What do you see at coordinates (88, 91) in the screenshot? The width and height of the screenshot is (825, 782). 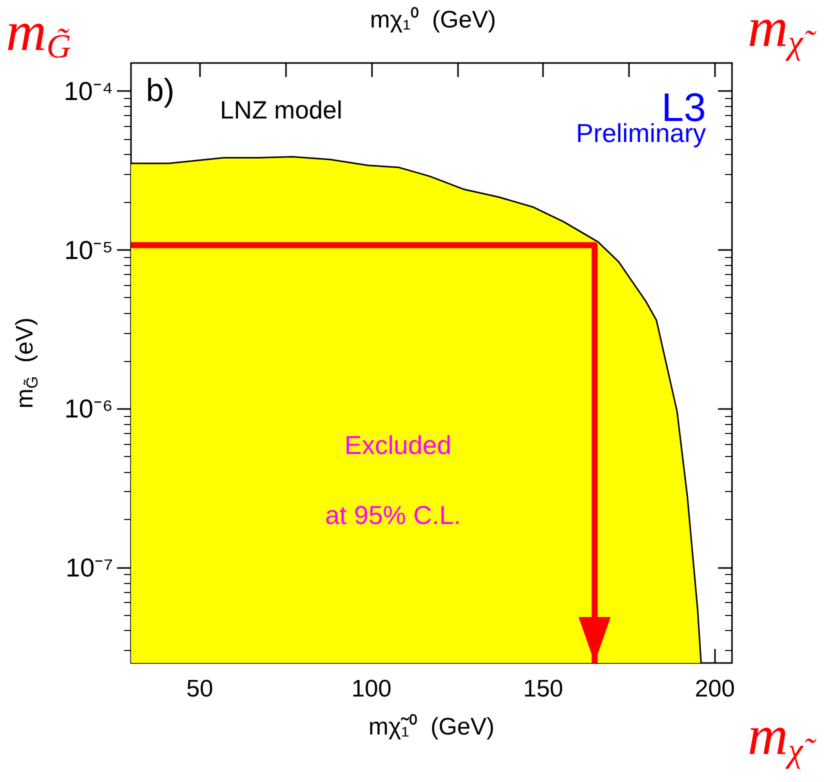 I see `y-tick-label: 10⁻⁴` at bounding box center [88, 91].